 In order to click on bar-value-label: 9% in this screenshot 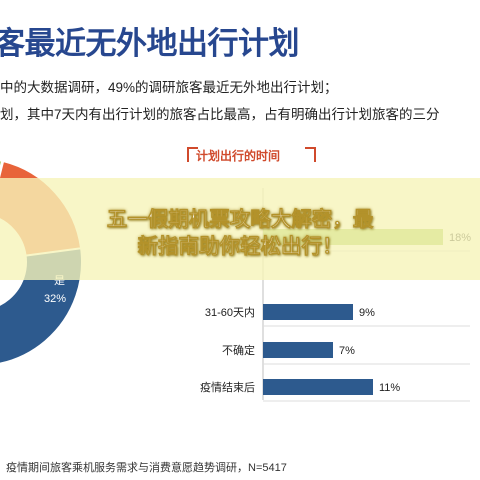, I will do `click(367, 313)`.